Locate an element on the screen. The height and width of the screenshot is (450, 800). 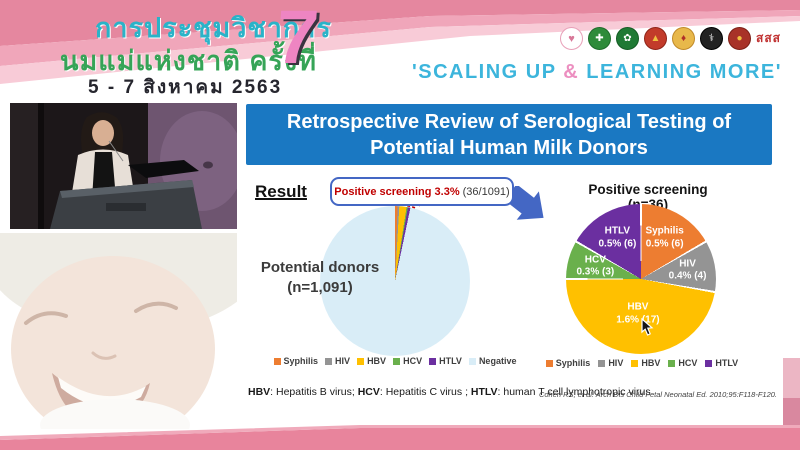
conference-slogan: 'SCALING UP & LEARNING MORE' is located at coordinates (597, 72).